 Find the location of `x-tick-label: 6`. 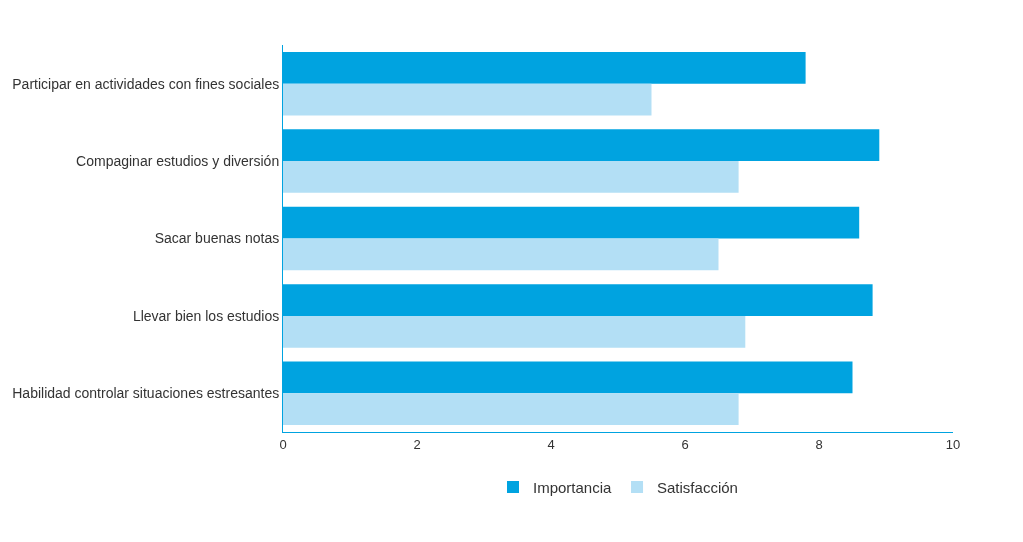

x-tick-label: 6 is located at coordinates (685, 444).